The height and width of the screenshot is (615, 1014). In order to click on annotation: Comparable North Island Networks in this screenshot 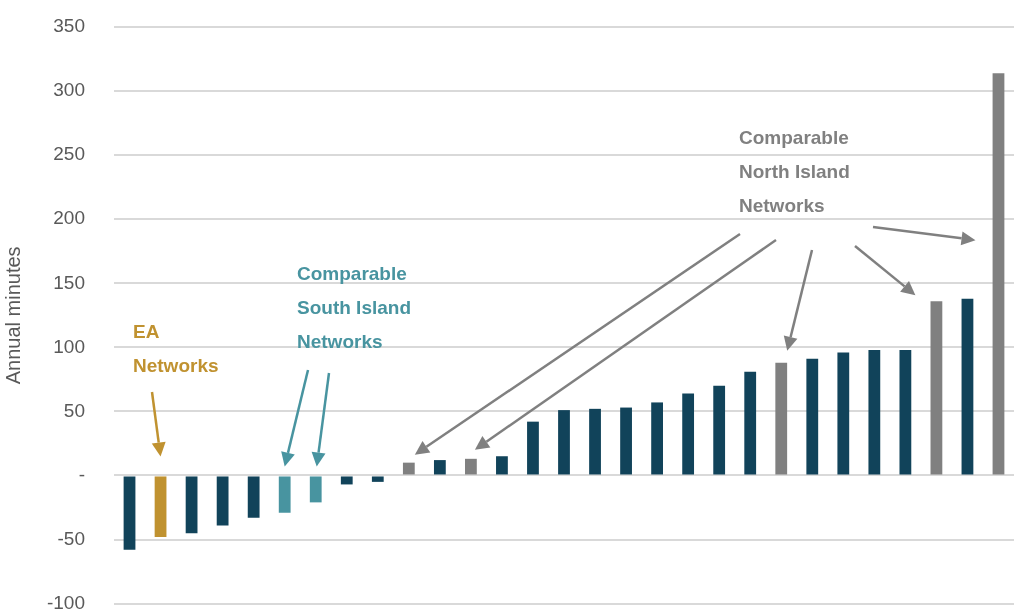, I will do `click(795, 172)`.